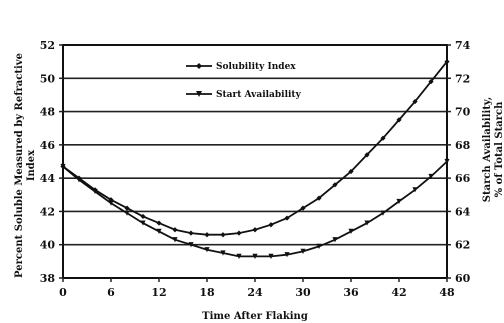 This screenshot has height=323, width=504. I want to click on x-tick-label: 42, so click(398, 292).